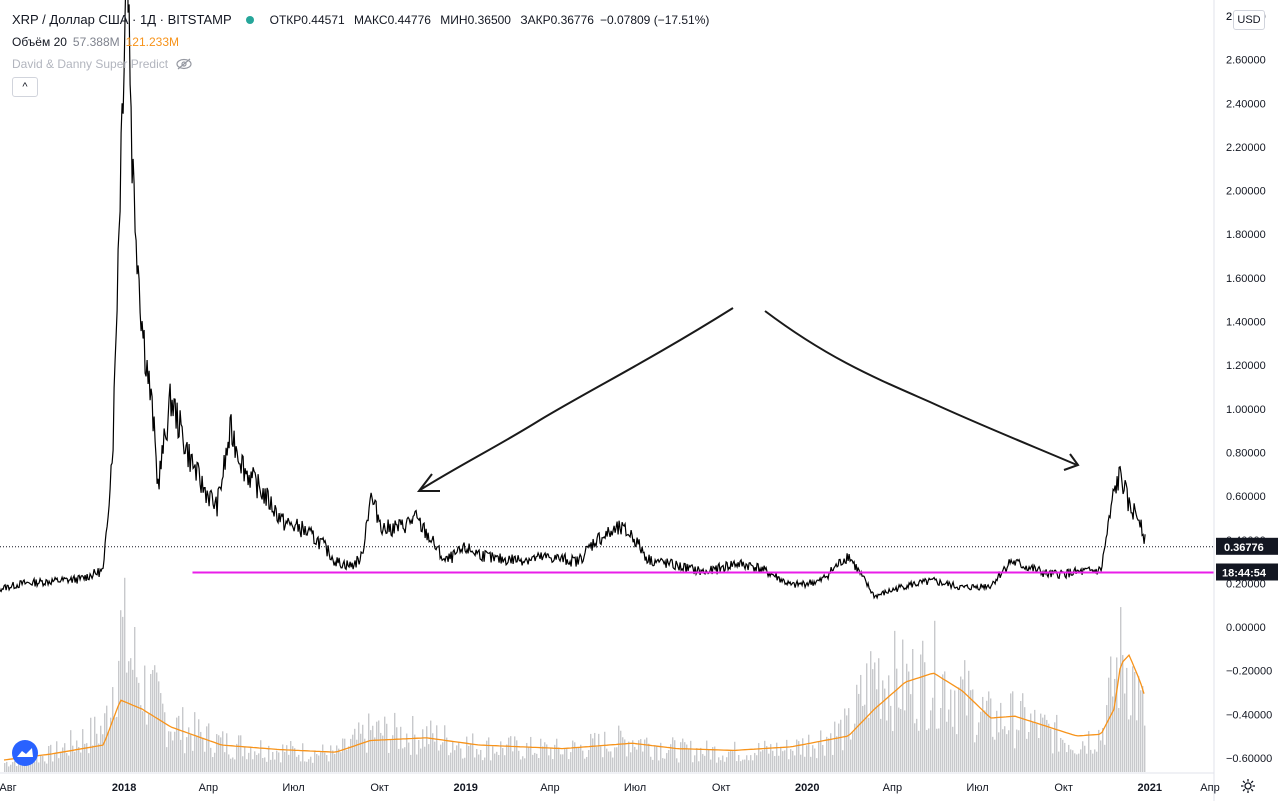 The image size is (1280, 801). Describe the element at coordinates (1248, 786) in the screenshot. I see `gear-icon` at that location.